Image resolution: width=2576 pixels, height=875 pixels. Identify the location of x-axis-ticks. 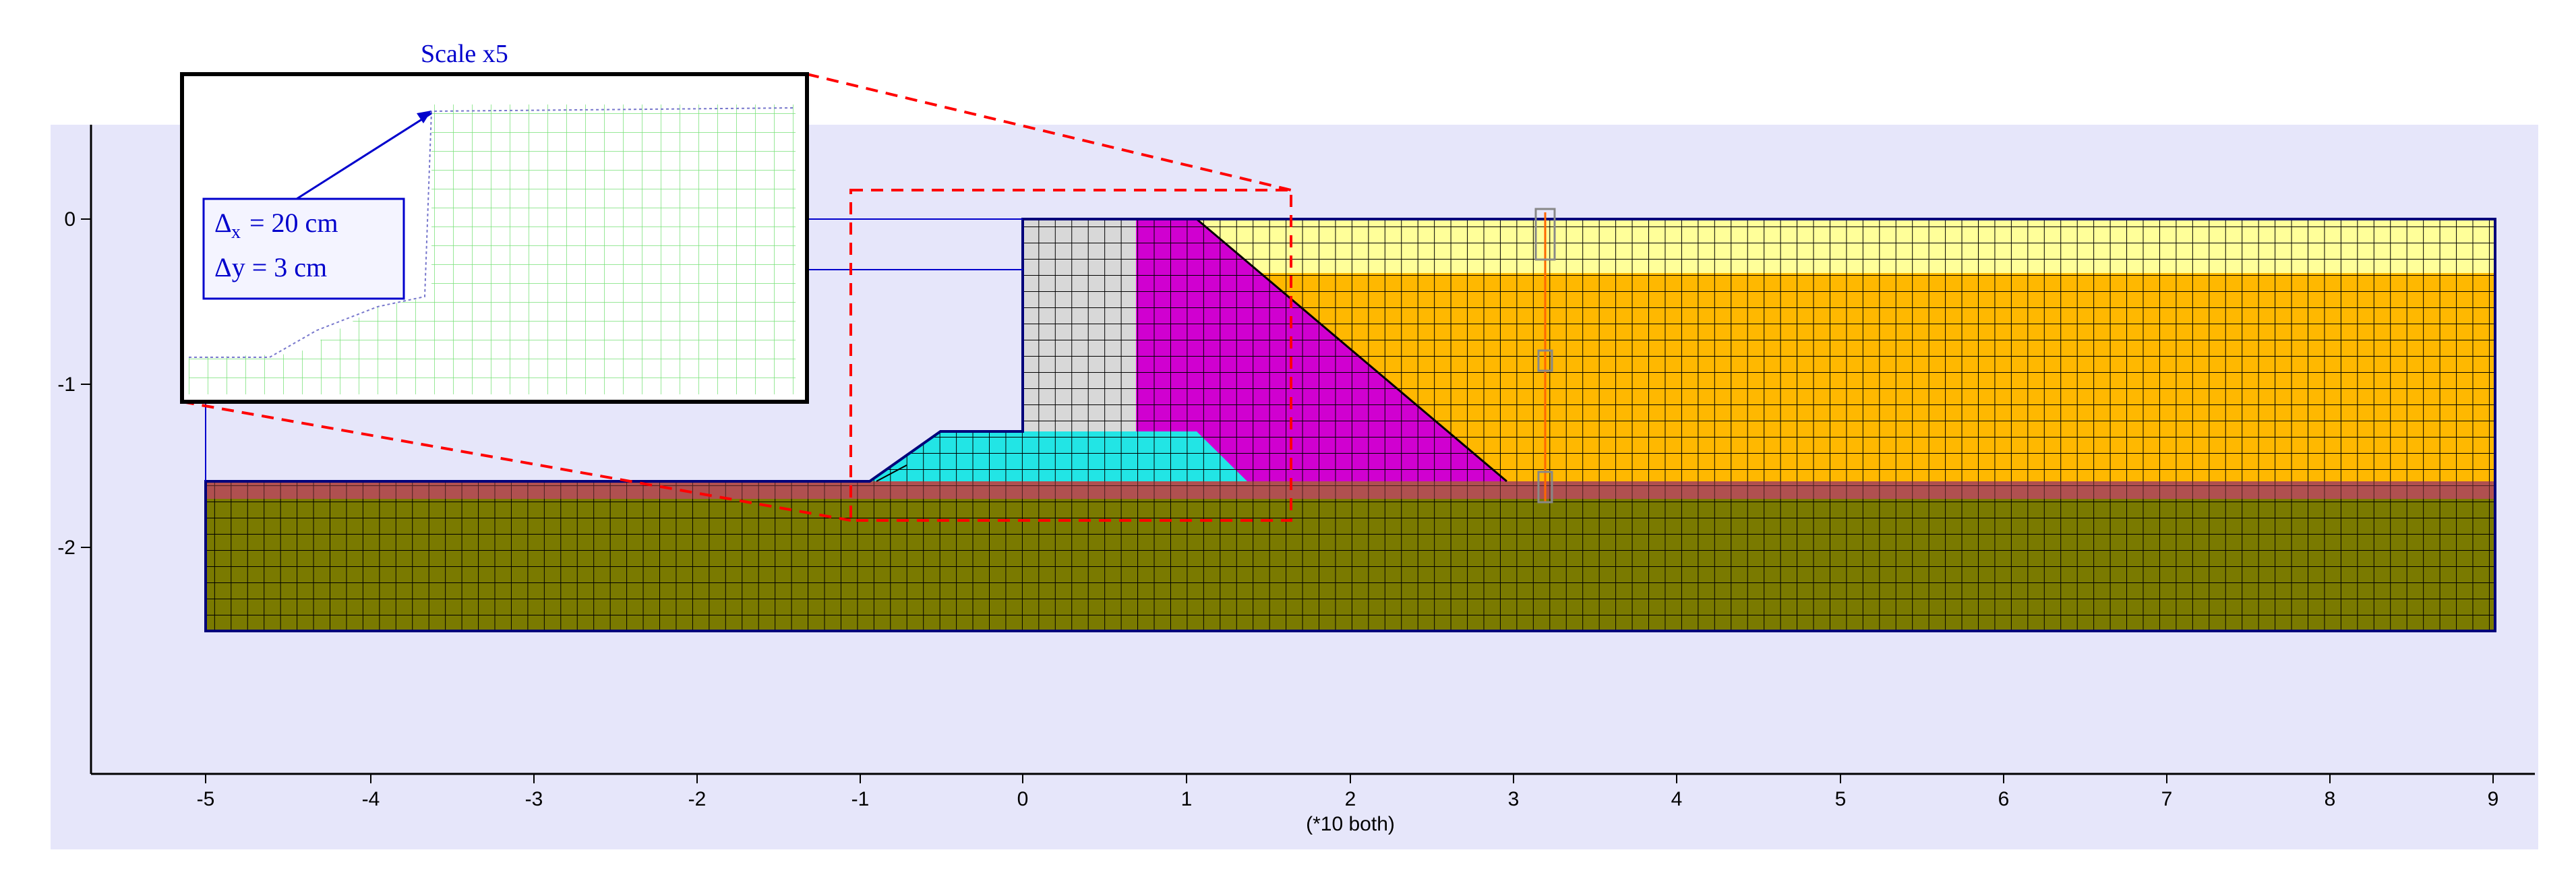
(1349, 778).